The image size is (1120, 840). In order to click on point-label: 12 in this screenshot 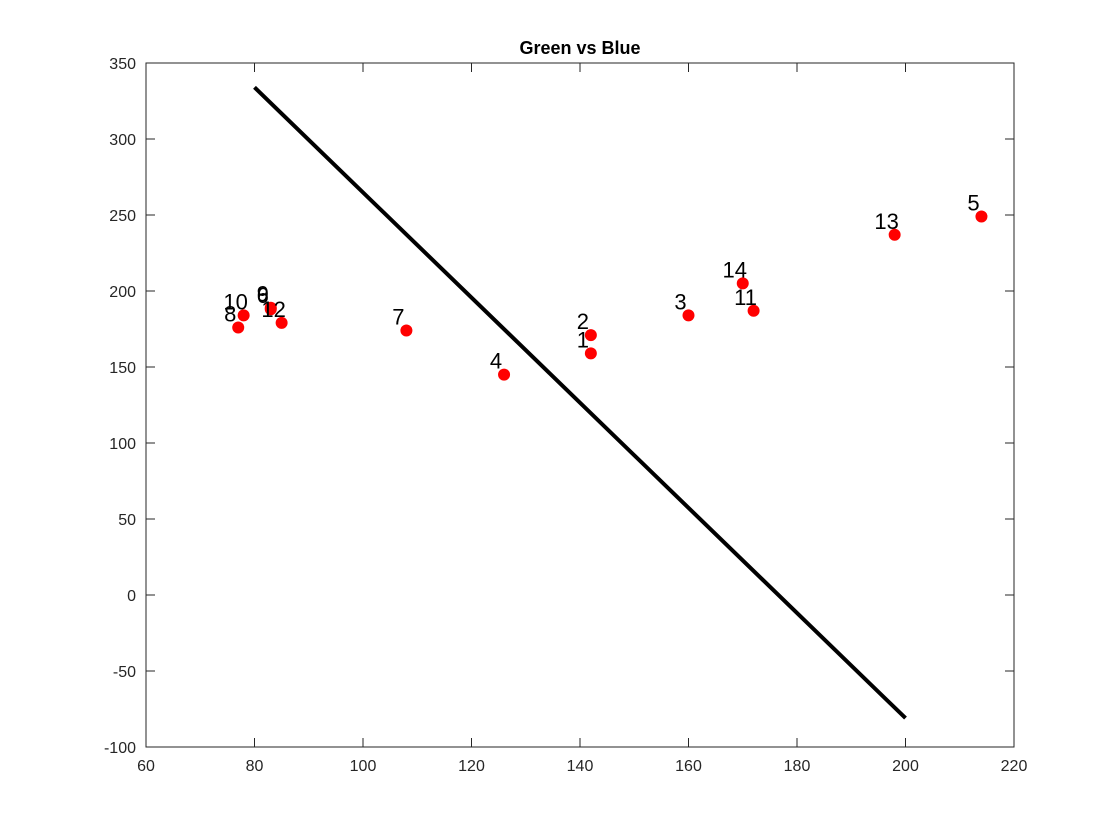, I will do `click(273, 309)`.